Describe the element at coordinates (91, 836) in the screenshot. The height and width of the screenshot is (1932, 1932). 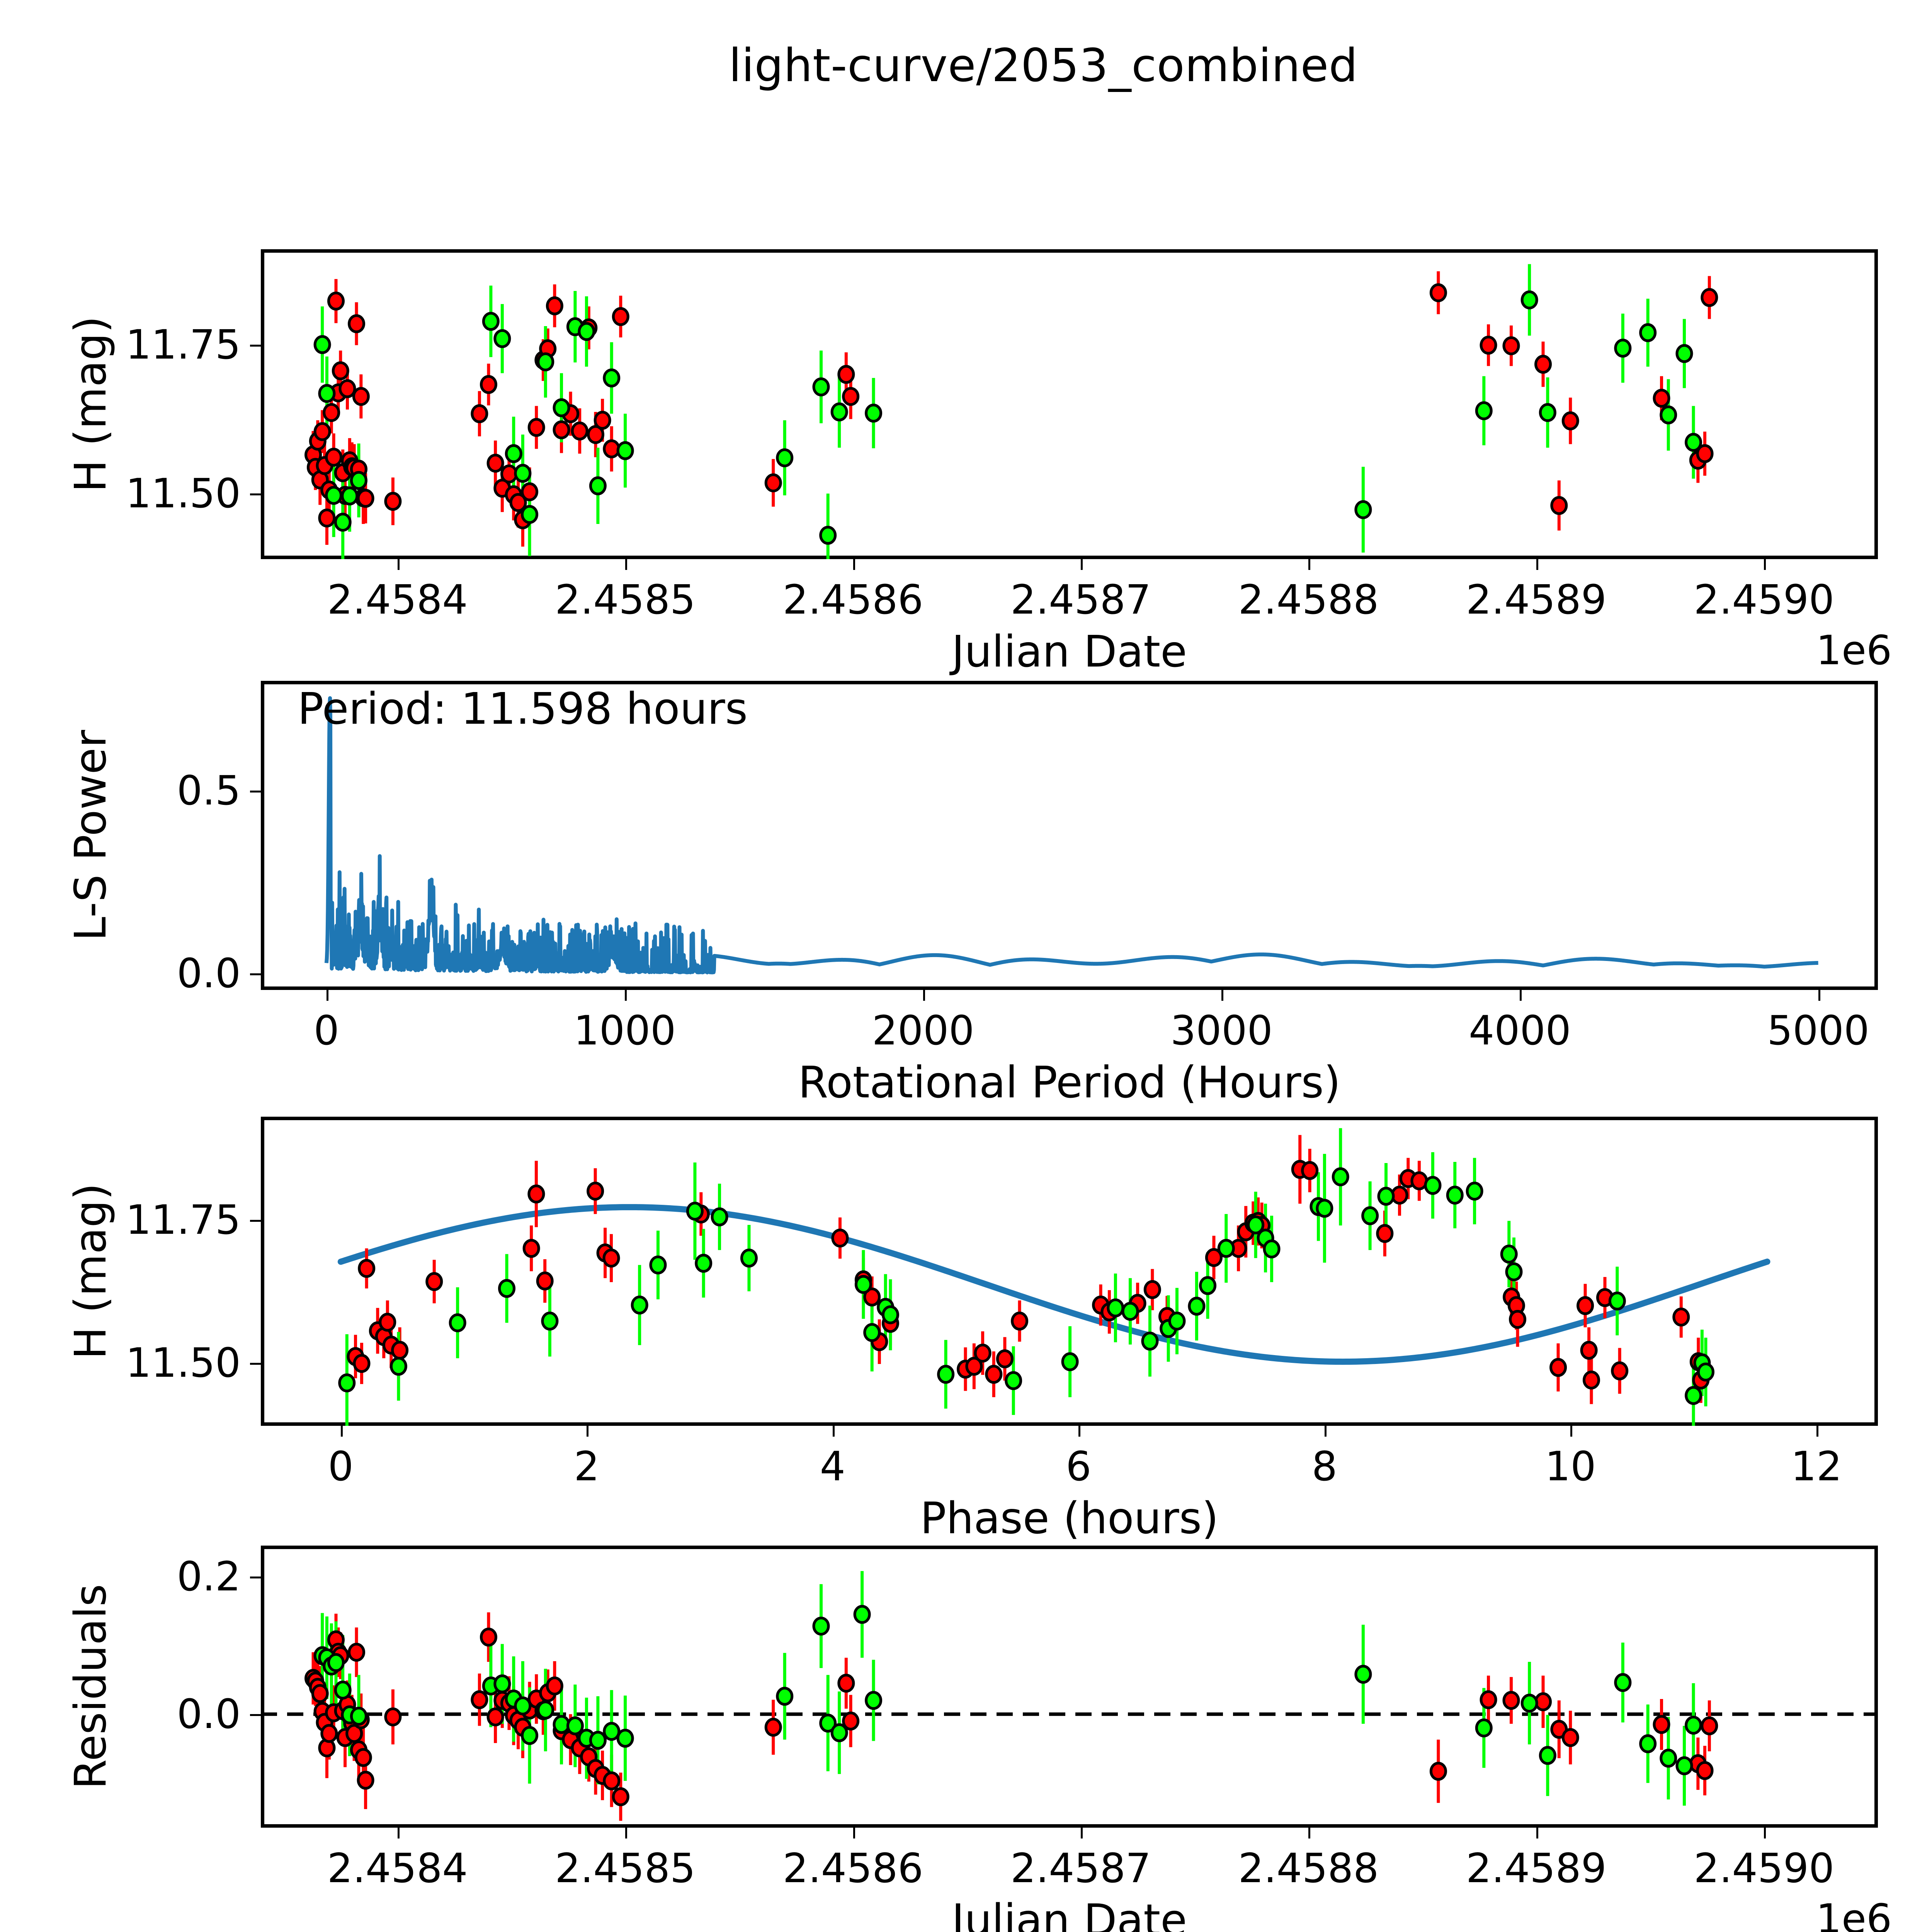
I see `y-axis-title: L-S Power` at that location.